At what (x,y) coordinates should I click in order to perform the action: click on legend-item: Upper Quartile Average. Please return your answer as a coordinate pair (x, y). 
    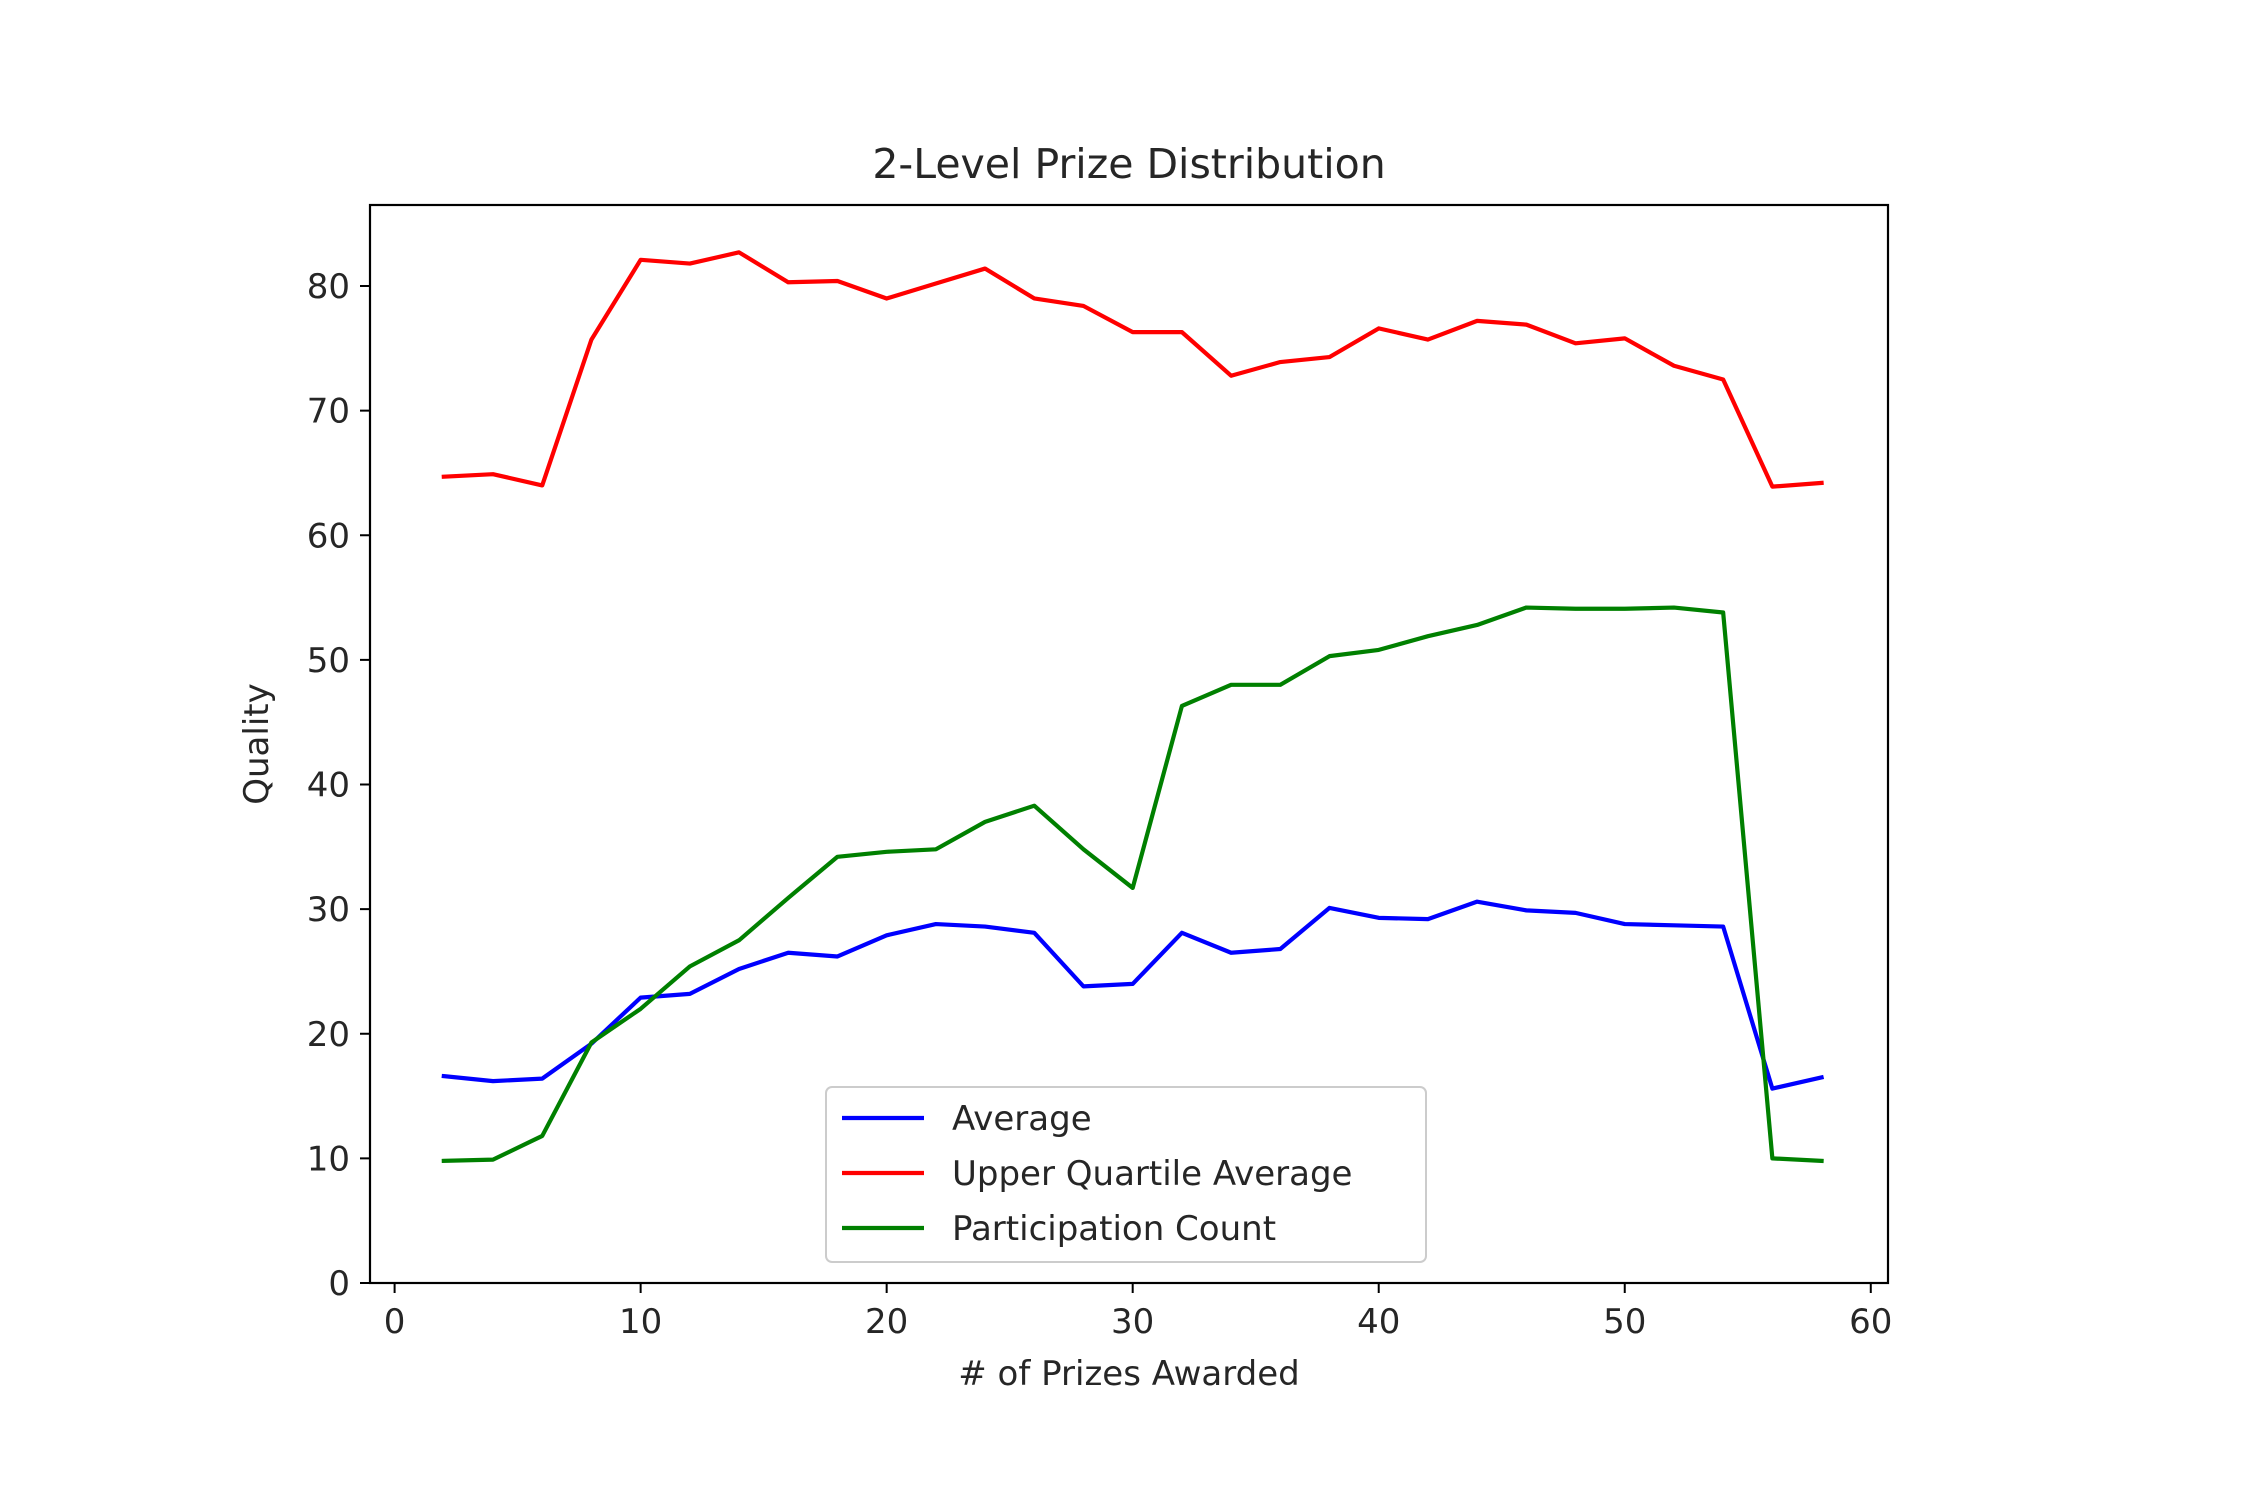
    Looking at the image, I should click on (1097, 1174).